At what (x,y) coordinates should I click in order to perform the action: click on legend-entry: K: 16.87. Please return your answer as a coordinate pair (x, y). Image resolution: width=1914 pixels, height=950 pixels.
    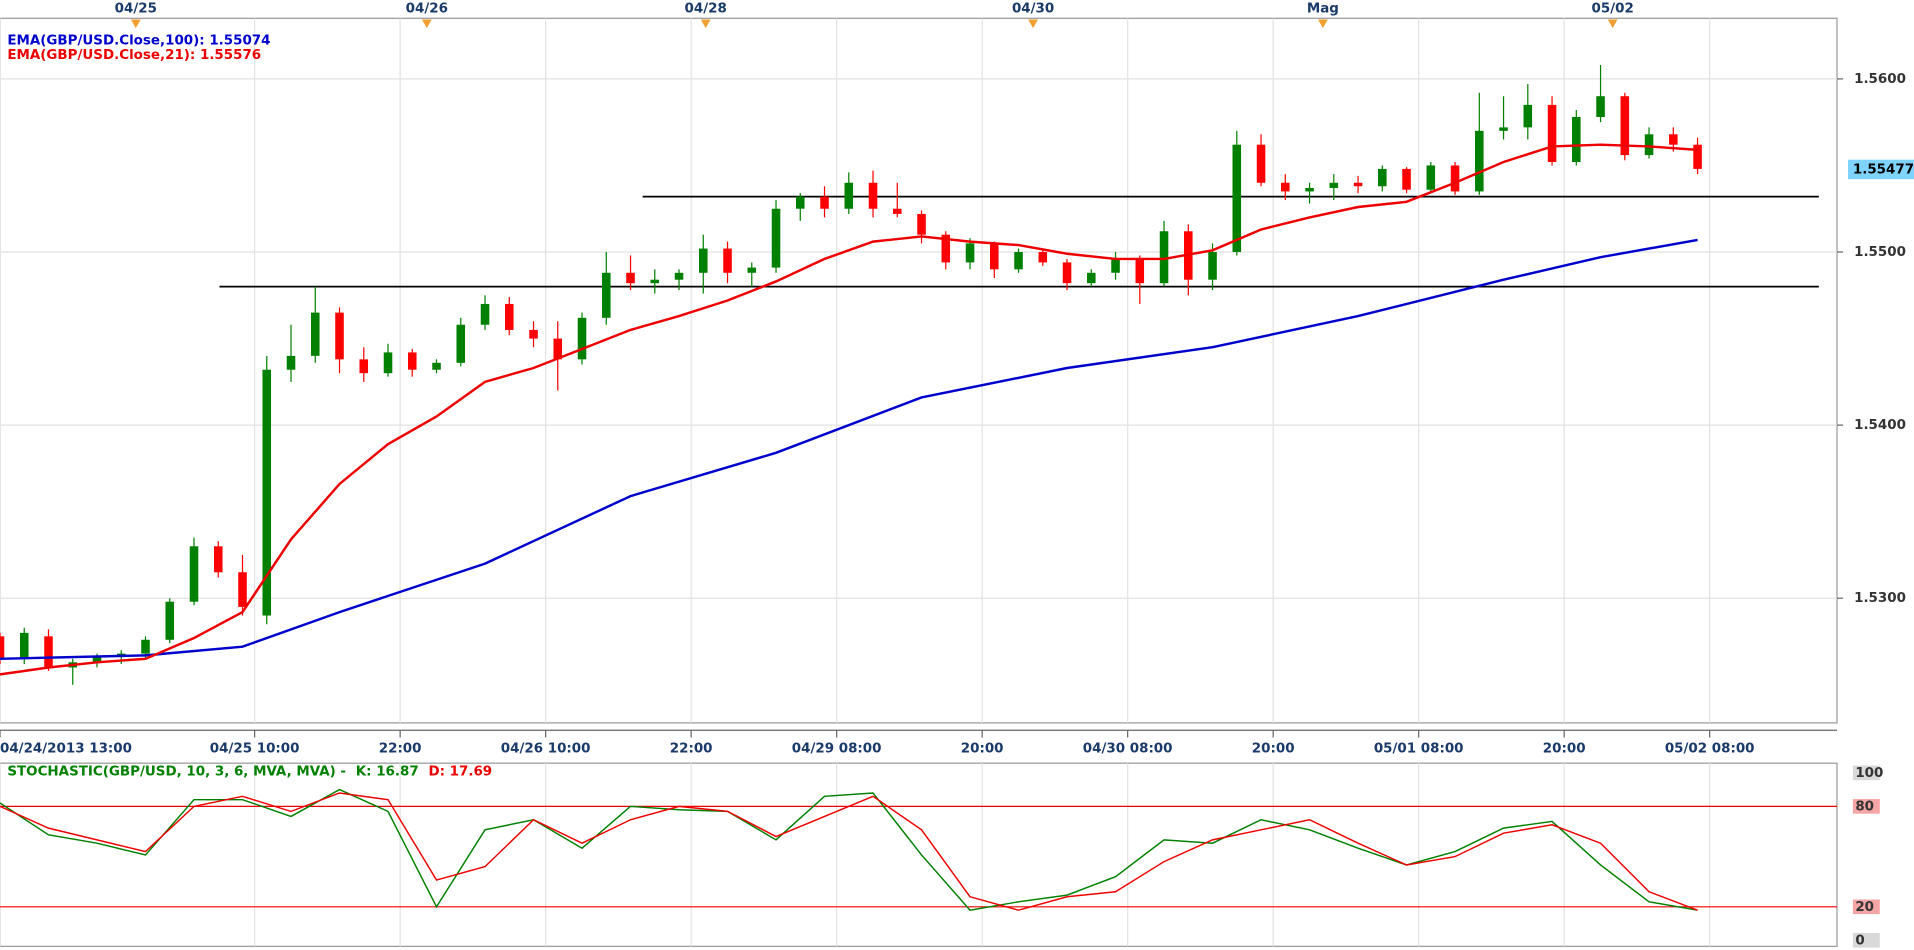
    Looking at the image, I should click on (387, 772).